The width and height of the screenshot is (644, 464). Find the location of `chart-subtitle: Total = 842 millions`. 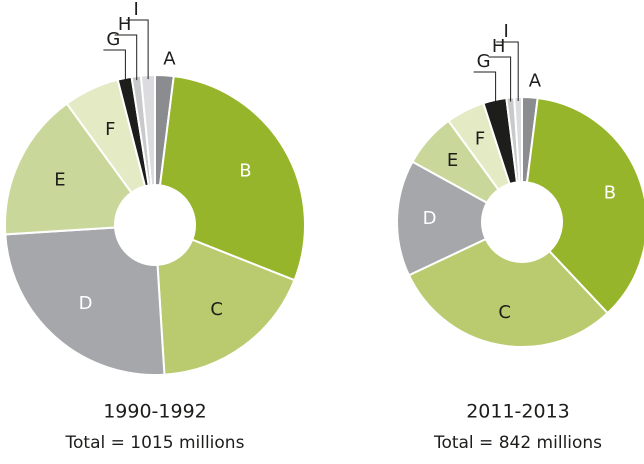

chart-subtitle: Total = 842 millions is located at coordinates (517, 443).